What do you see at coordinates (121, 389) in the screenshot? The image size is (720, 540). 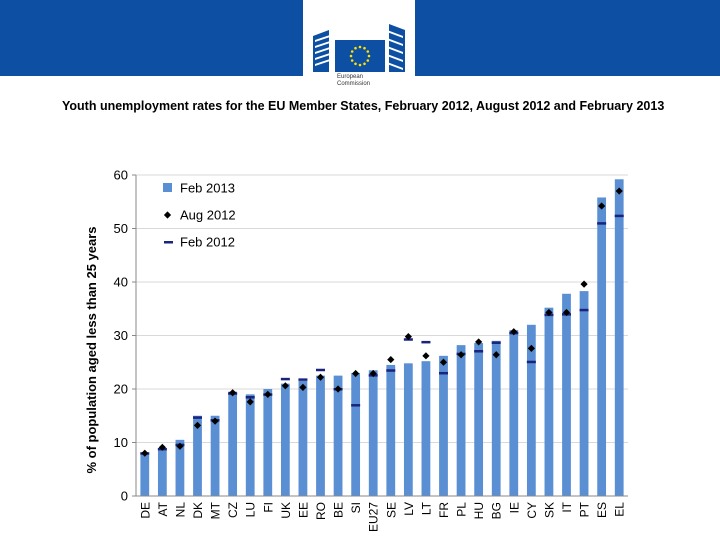 I see `y-tick-label: 20` at bounding box center [121, 389].